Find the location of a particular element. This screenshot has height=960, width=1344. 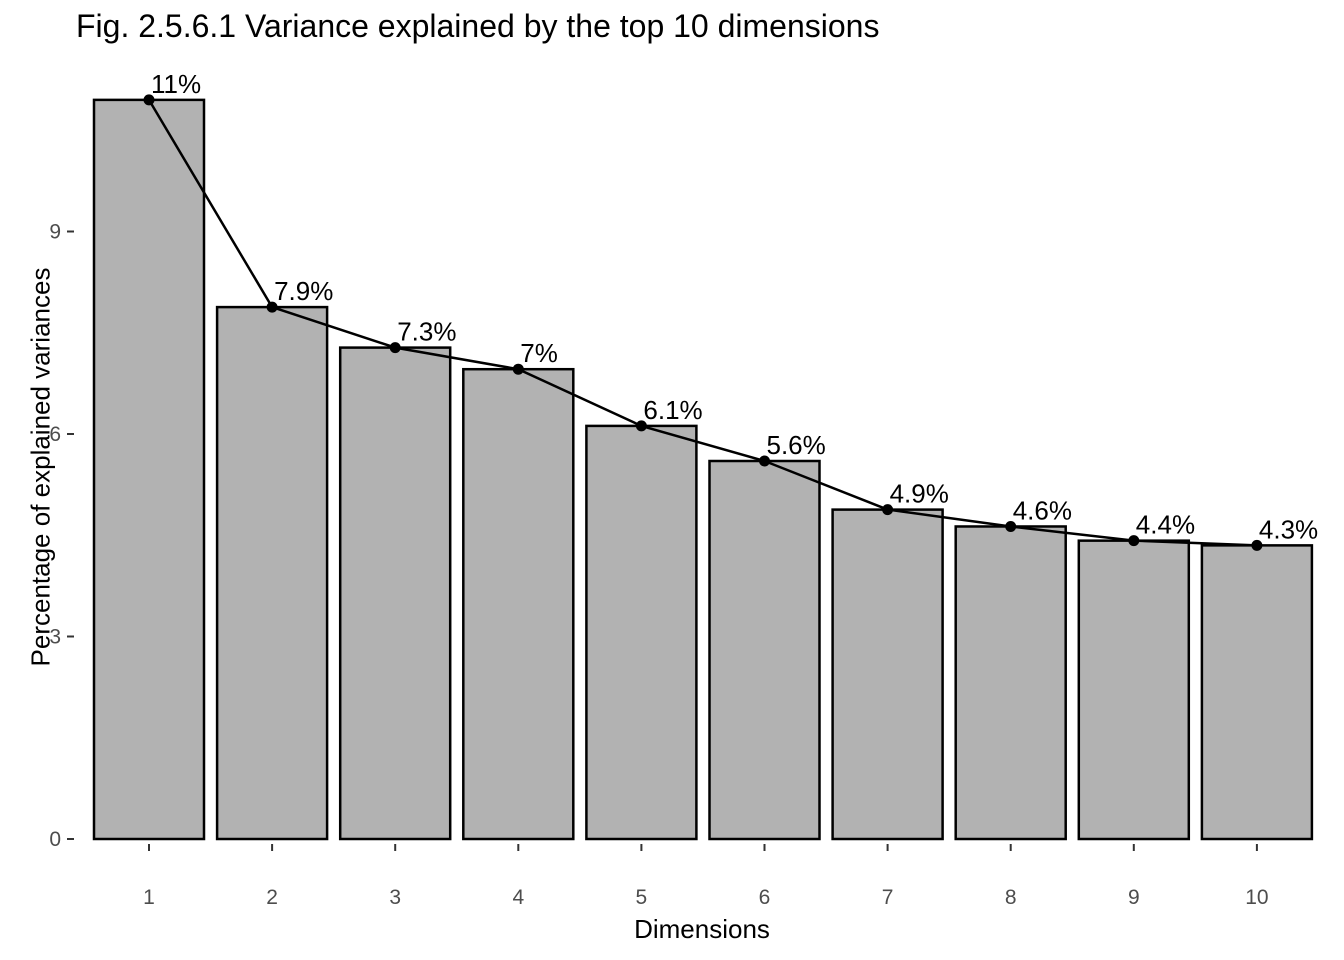

x-tick-label: 1 is located at coordinates (149, 897).